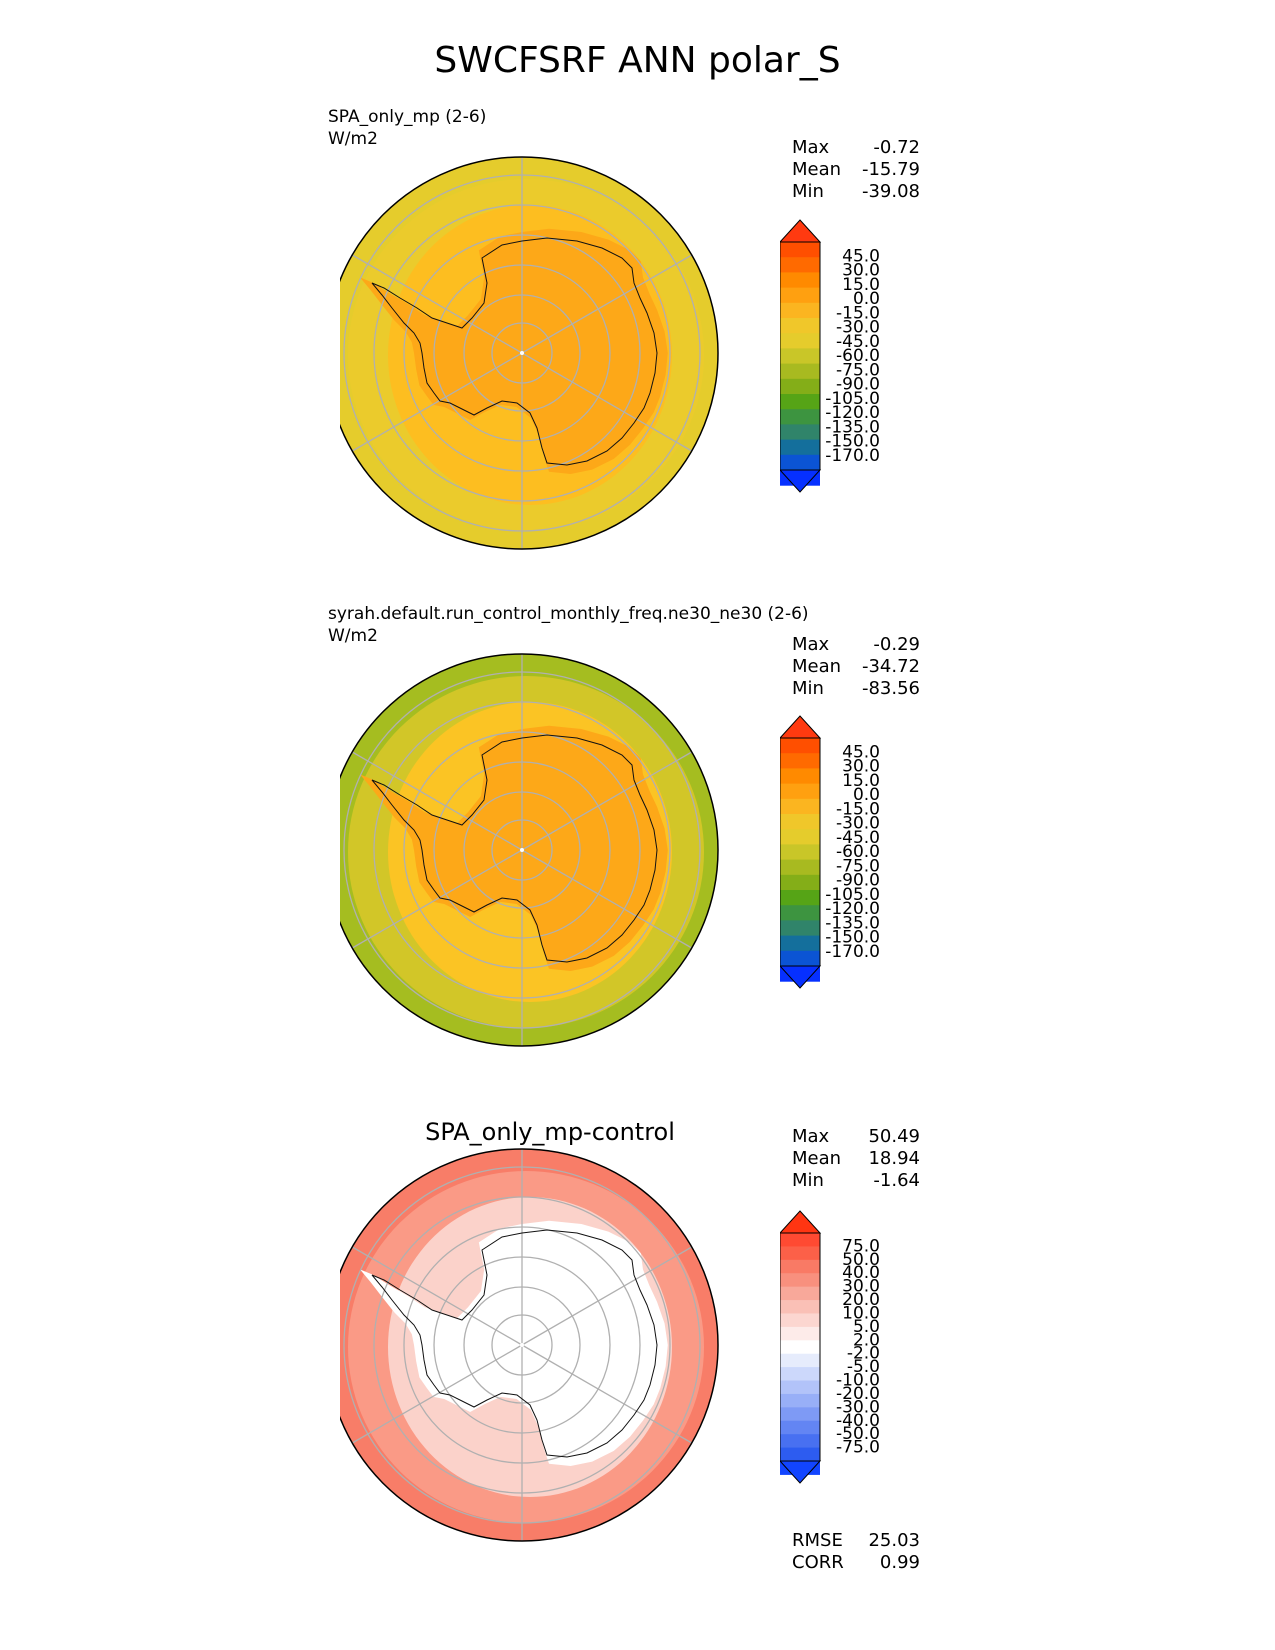 This screenshot has width=1275, height=1650. Describe the element at coordinates (890, 169) in the screenshot. I see `stat-mean: -15.79` at that location.